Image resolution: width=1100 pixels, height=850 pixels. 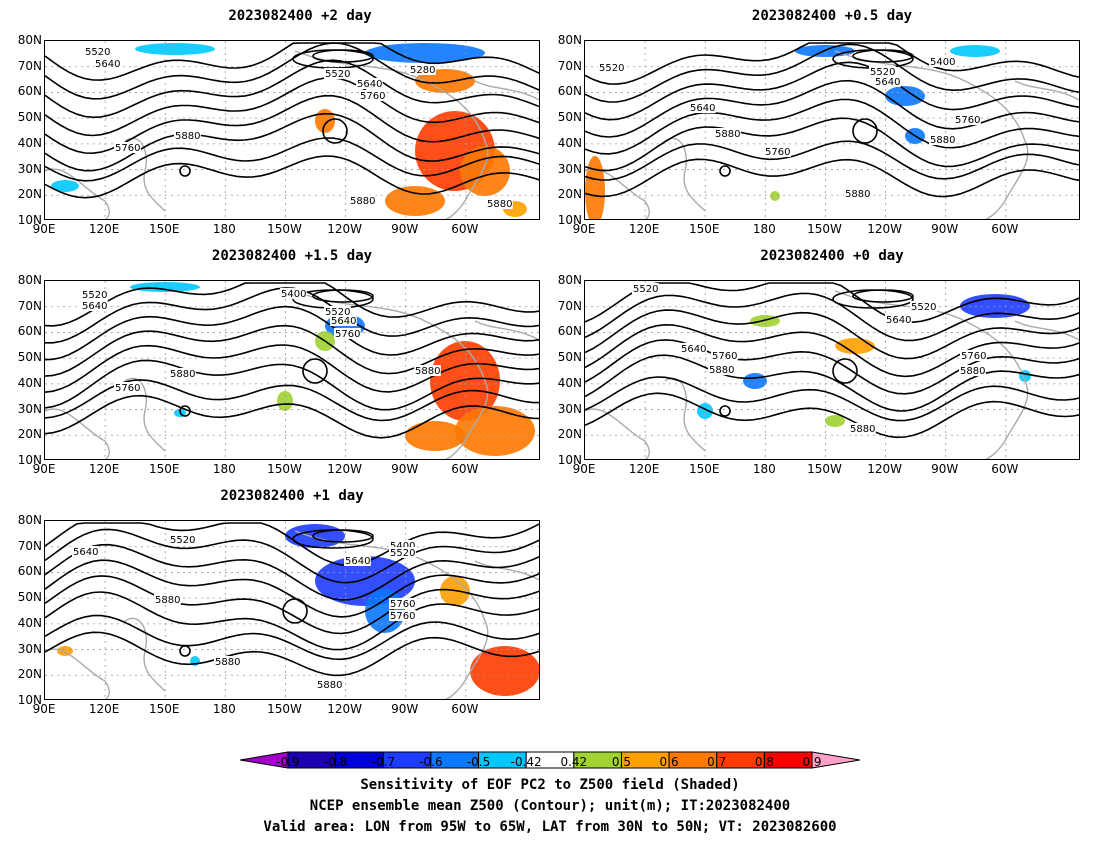 I want to click on lat-tick-label: 70N, so click(x=569, y=305).